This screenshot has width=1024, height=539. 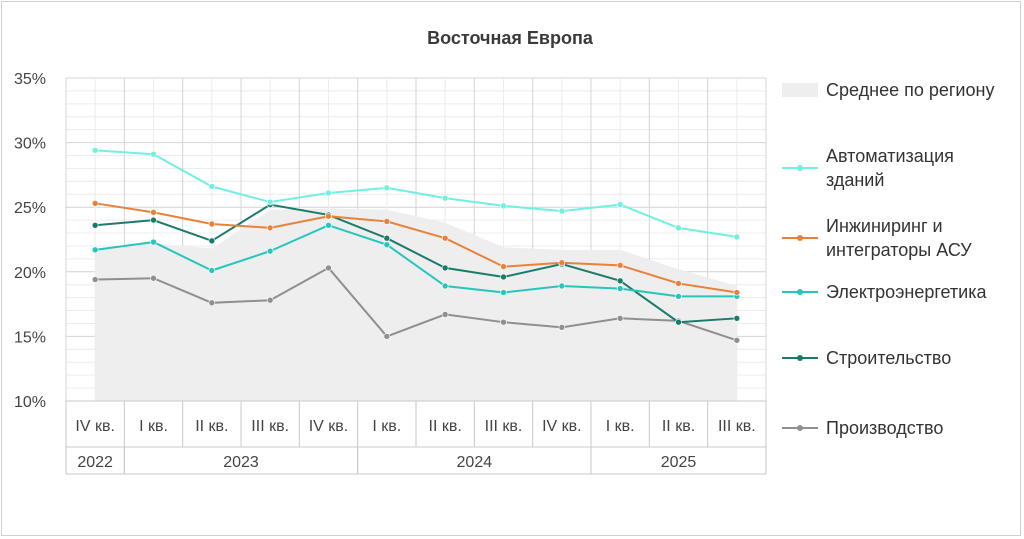 I want to click on chart-title: Восточная Европа, so click(x=510, y=38).